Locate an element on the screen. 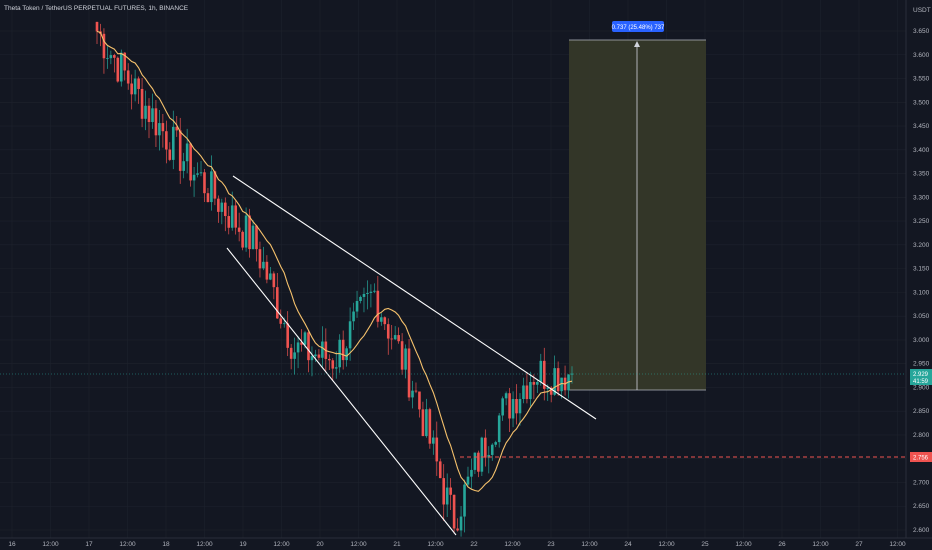 This screenshot has height=550, width=932. time-tick-label: 25 is located at coordinates (705, 544).